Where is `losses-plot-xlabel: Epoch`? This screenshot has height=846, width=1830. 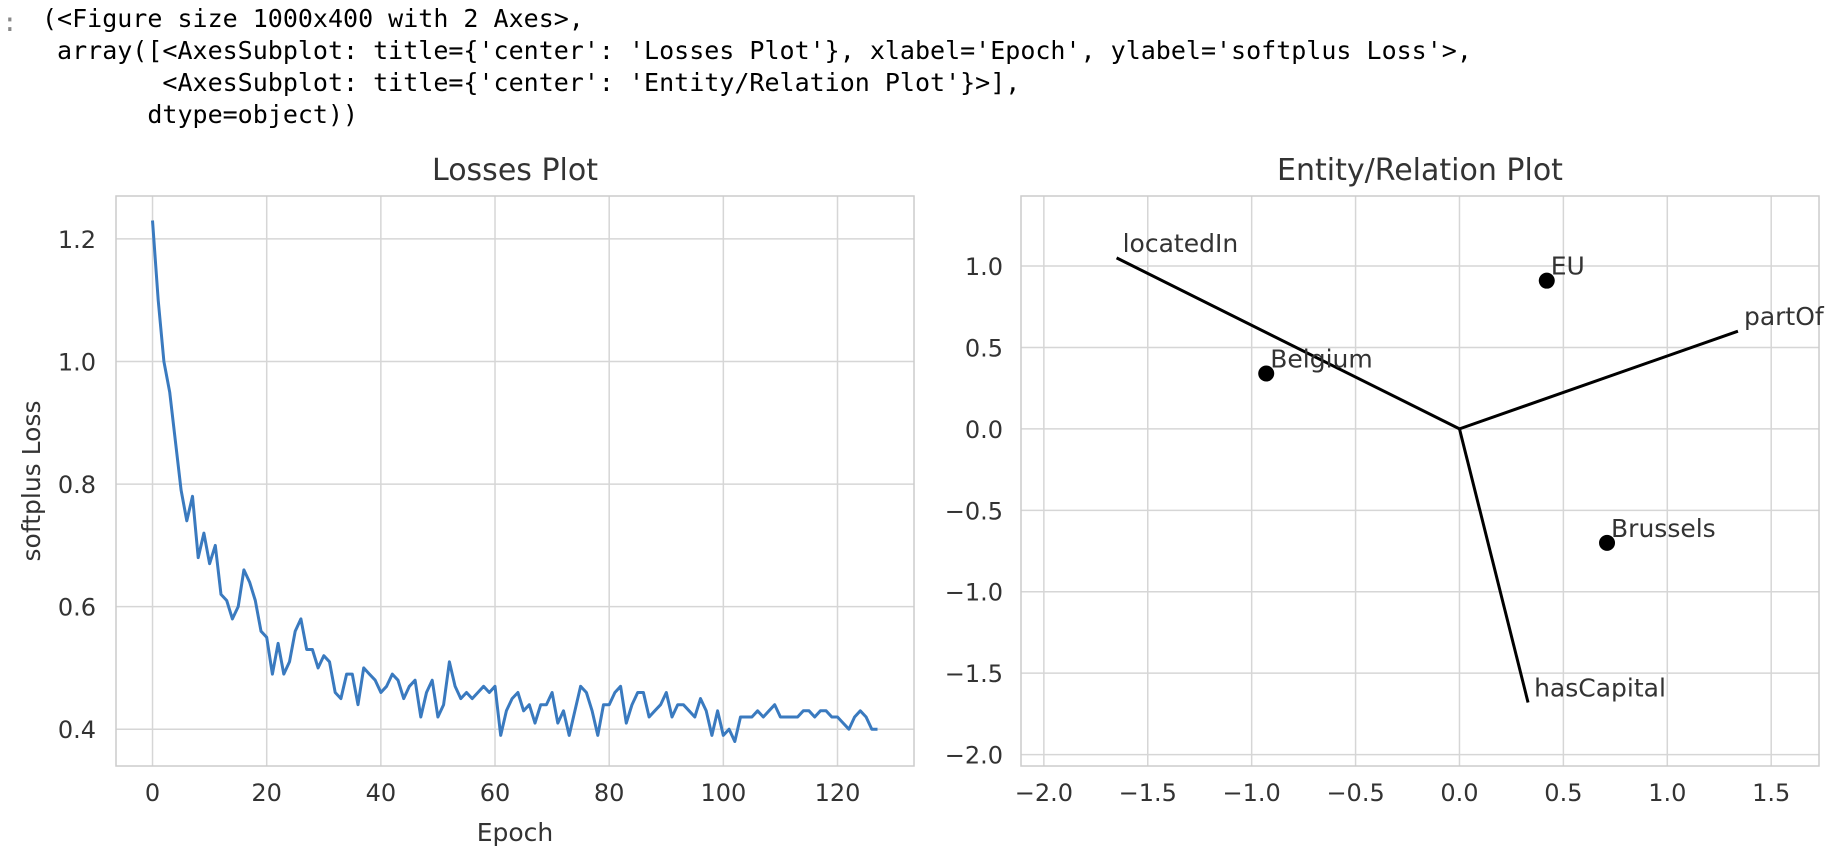 losses-plot-xlabel: Epoch is located at coordinates (515, 832).